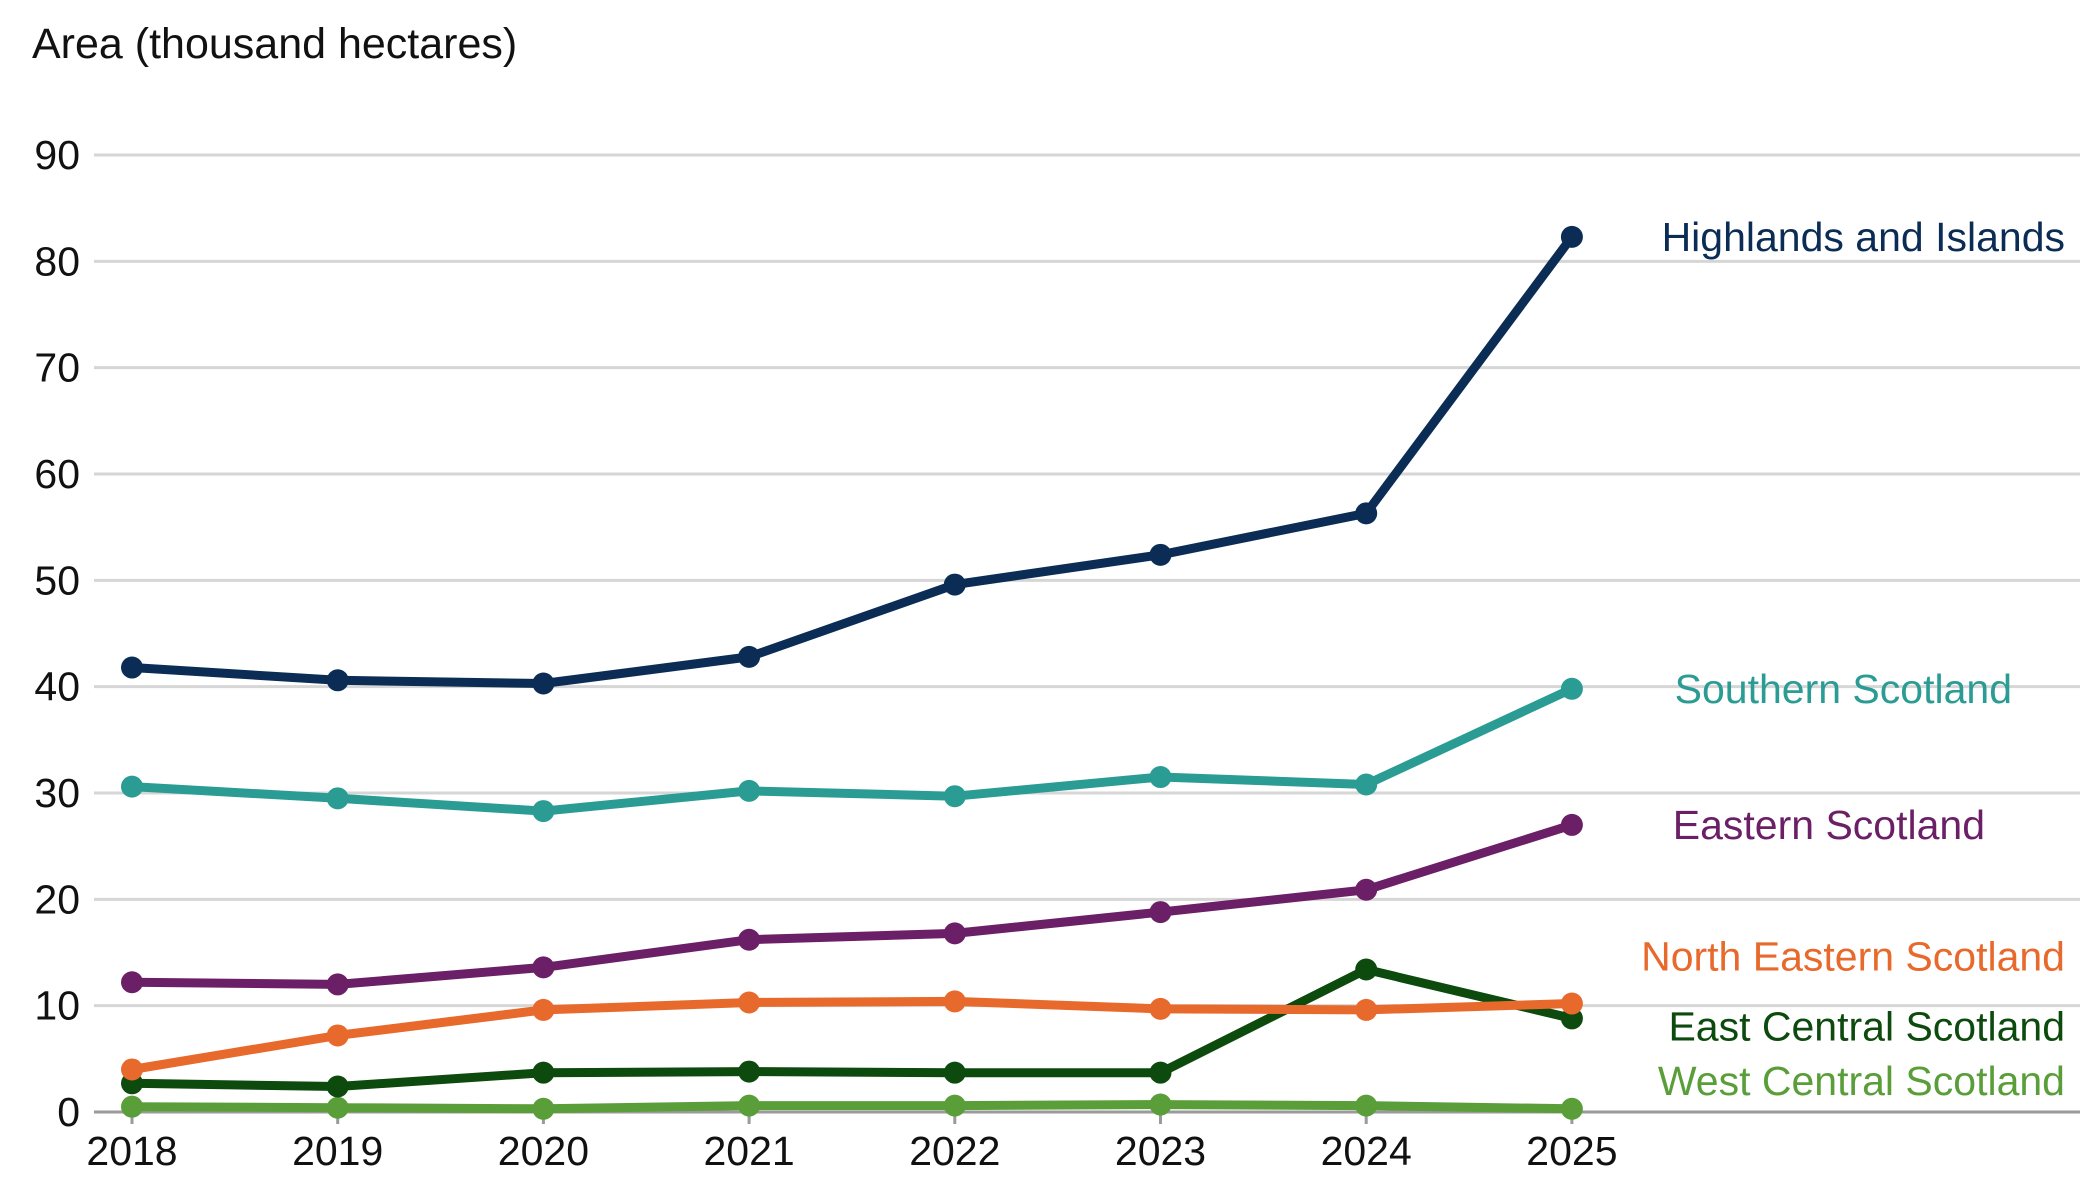  Describe the element at coordinates (57, 633) in the screenshot. I see `y-axis: 0 10 20 30 40 50 60 70 80 90` at that location.